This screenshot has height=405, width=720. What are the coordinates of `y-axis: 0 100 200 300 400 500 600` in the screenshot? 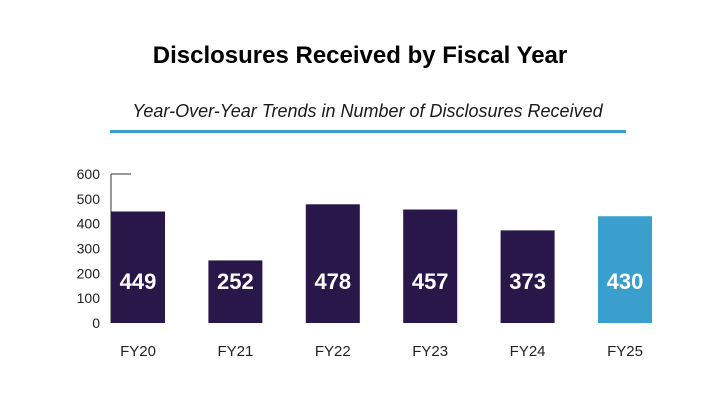 It's located at (104, 248).